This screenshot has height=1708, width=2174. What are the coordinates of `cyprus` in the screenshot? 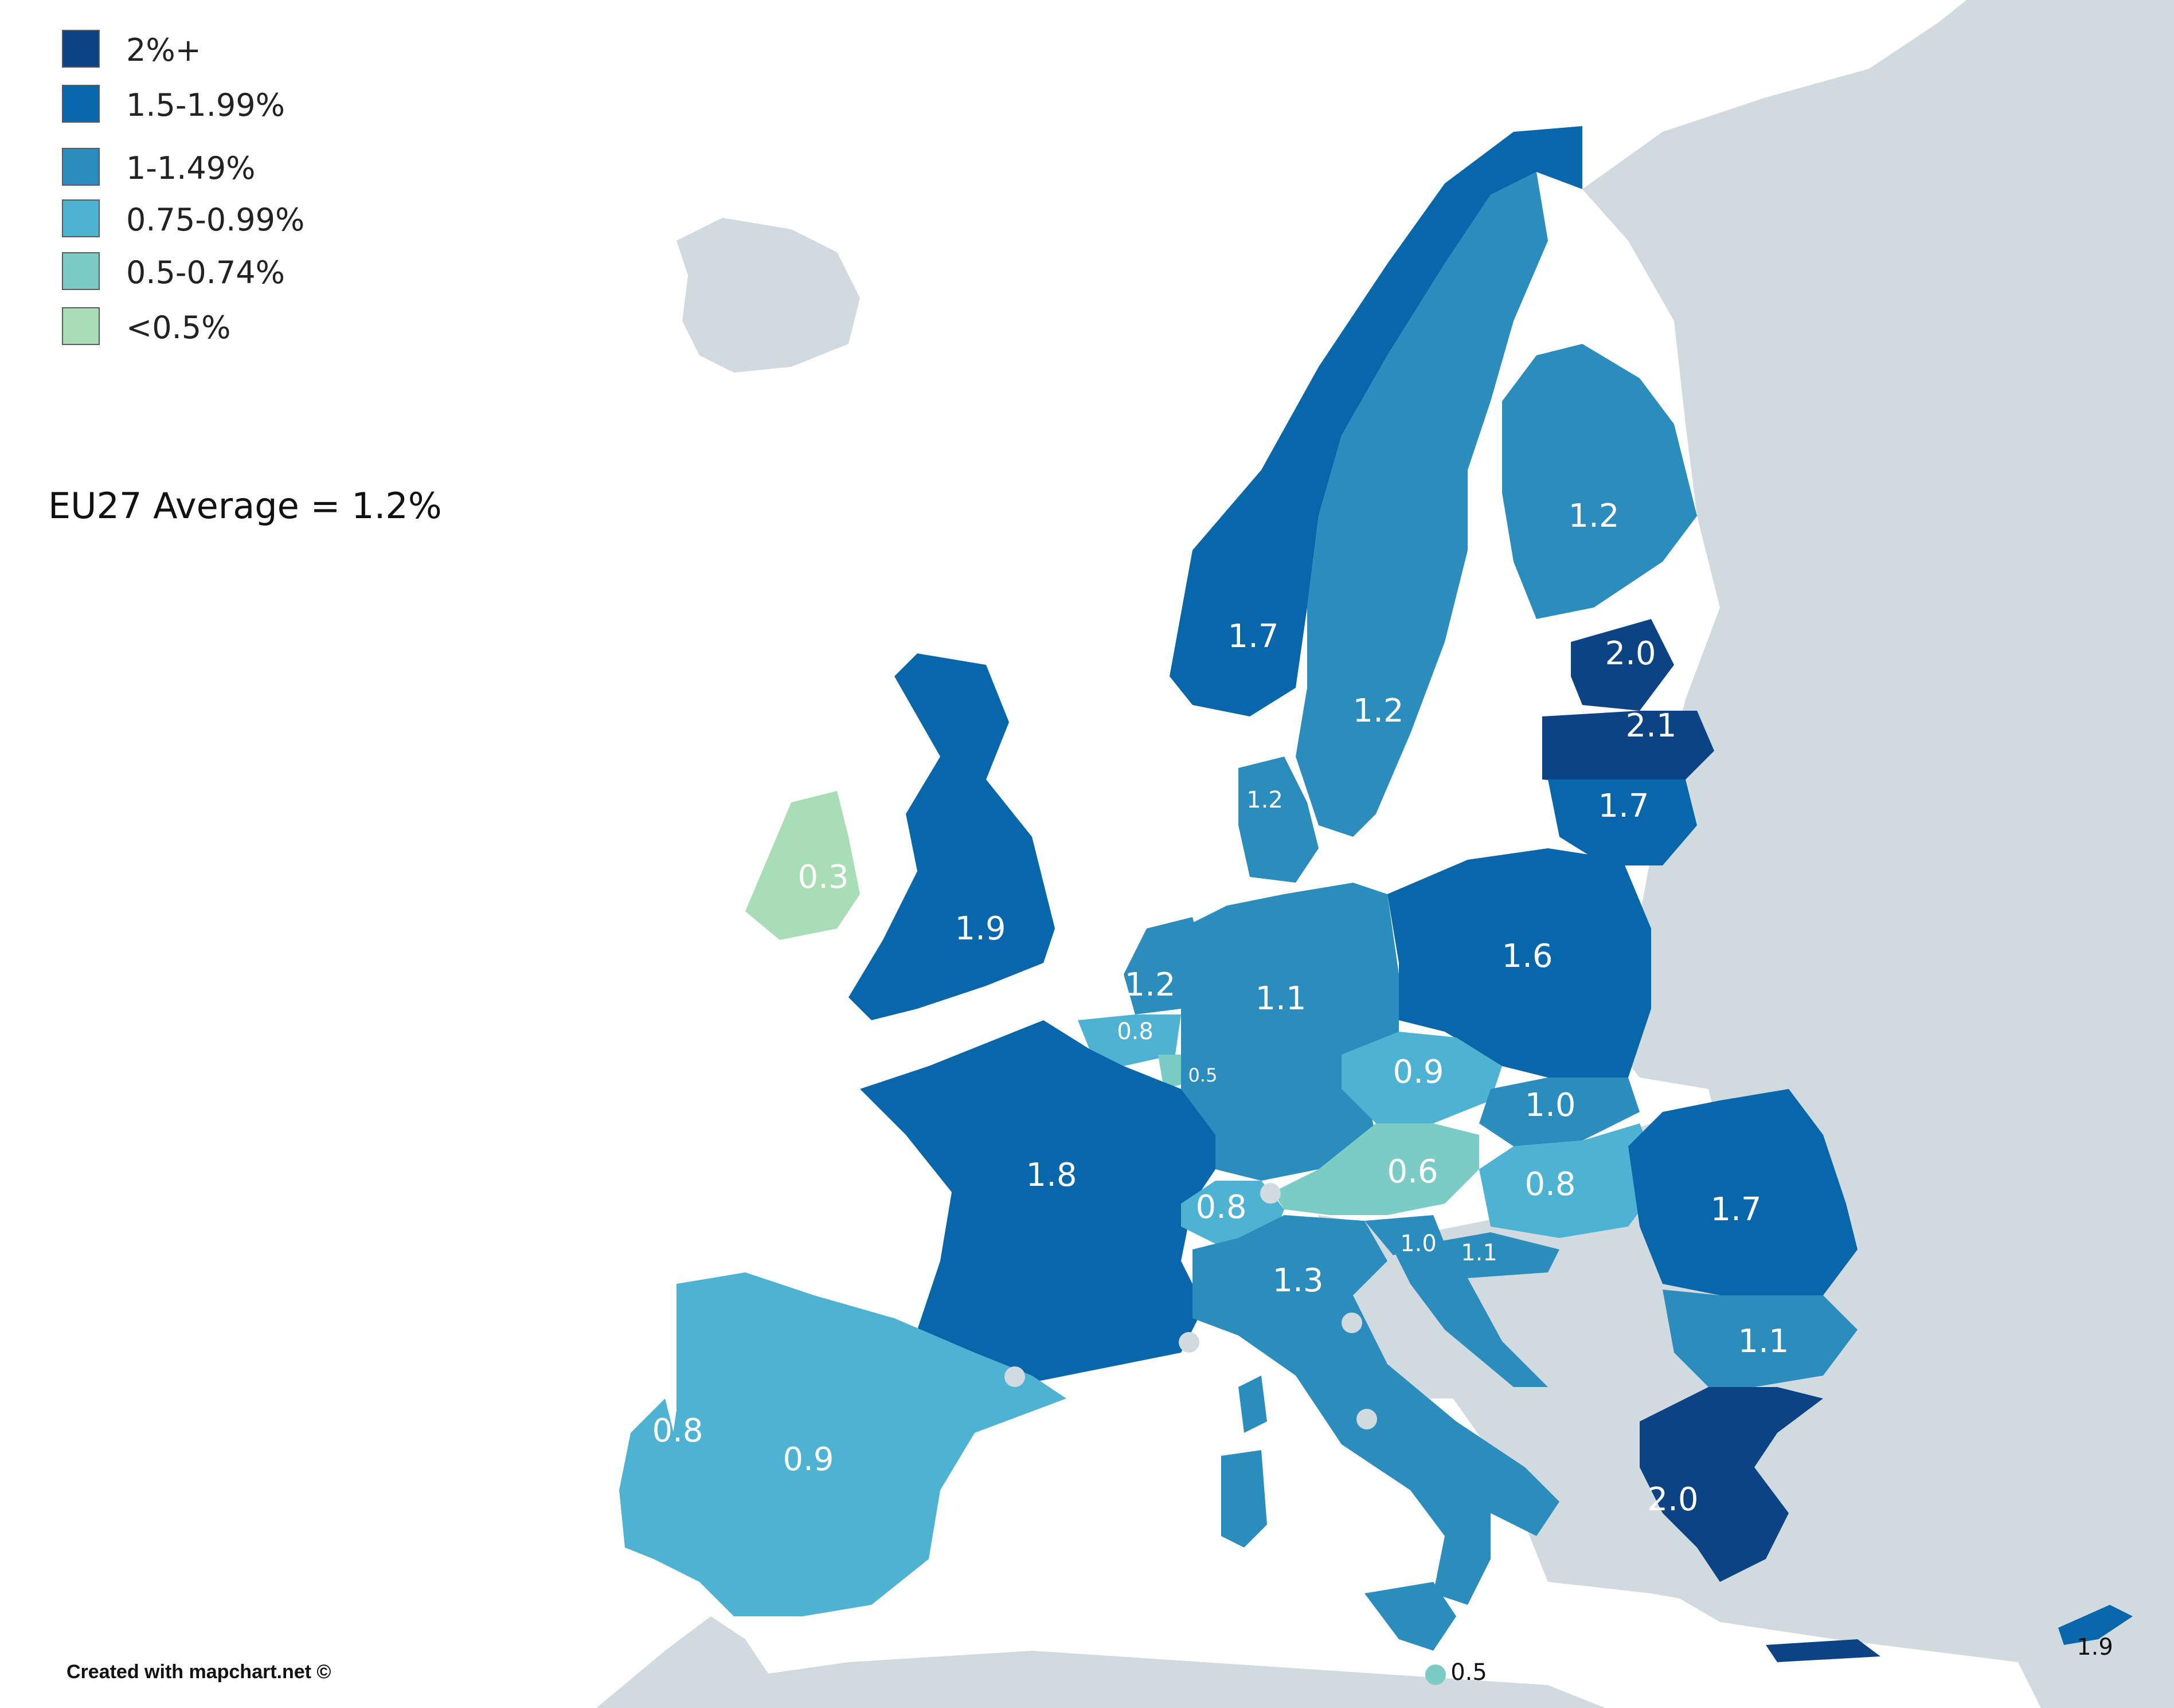 It's located at (2095, 1625).